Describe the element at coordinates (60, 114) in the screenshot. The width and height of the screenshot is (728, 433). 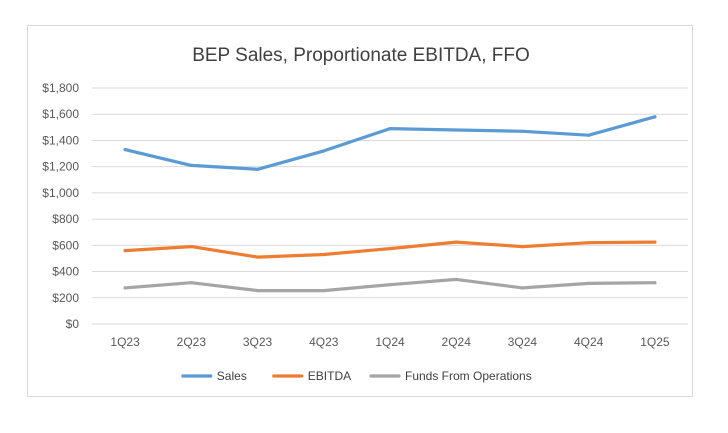
I see `y-tick-label: $1,600` at that location.